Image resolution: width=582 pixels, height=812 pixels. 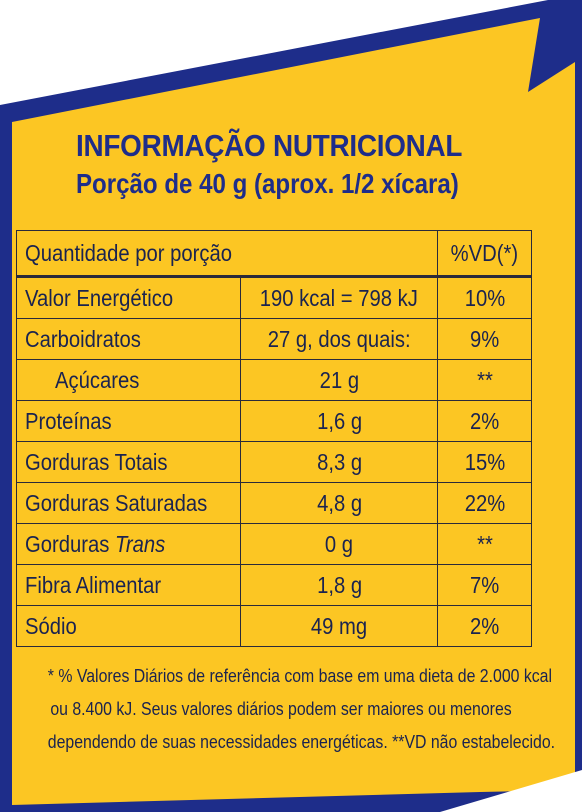 I want to click on table-row: Carboidratos 27 g, dos quais: 9%, so click(x=273, y=339).